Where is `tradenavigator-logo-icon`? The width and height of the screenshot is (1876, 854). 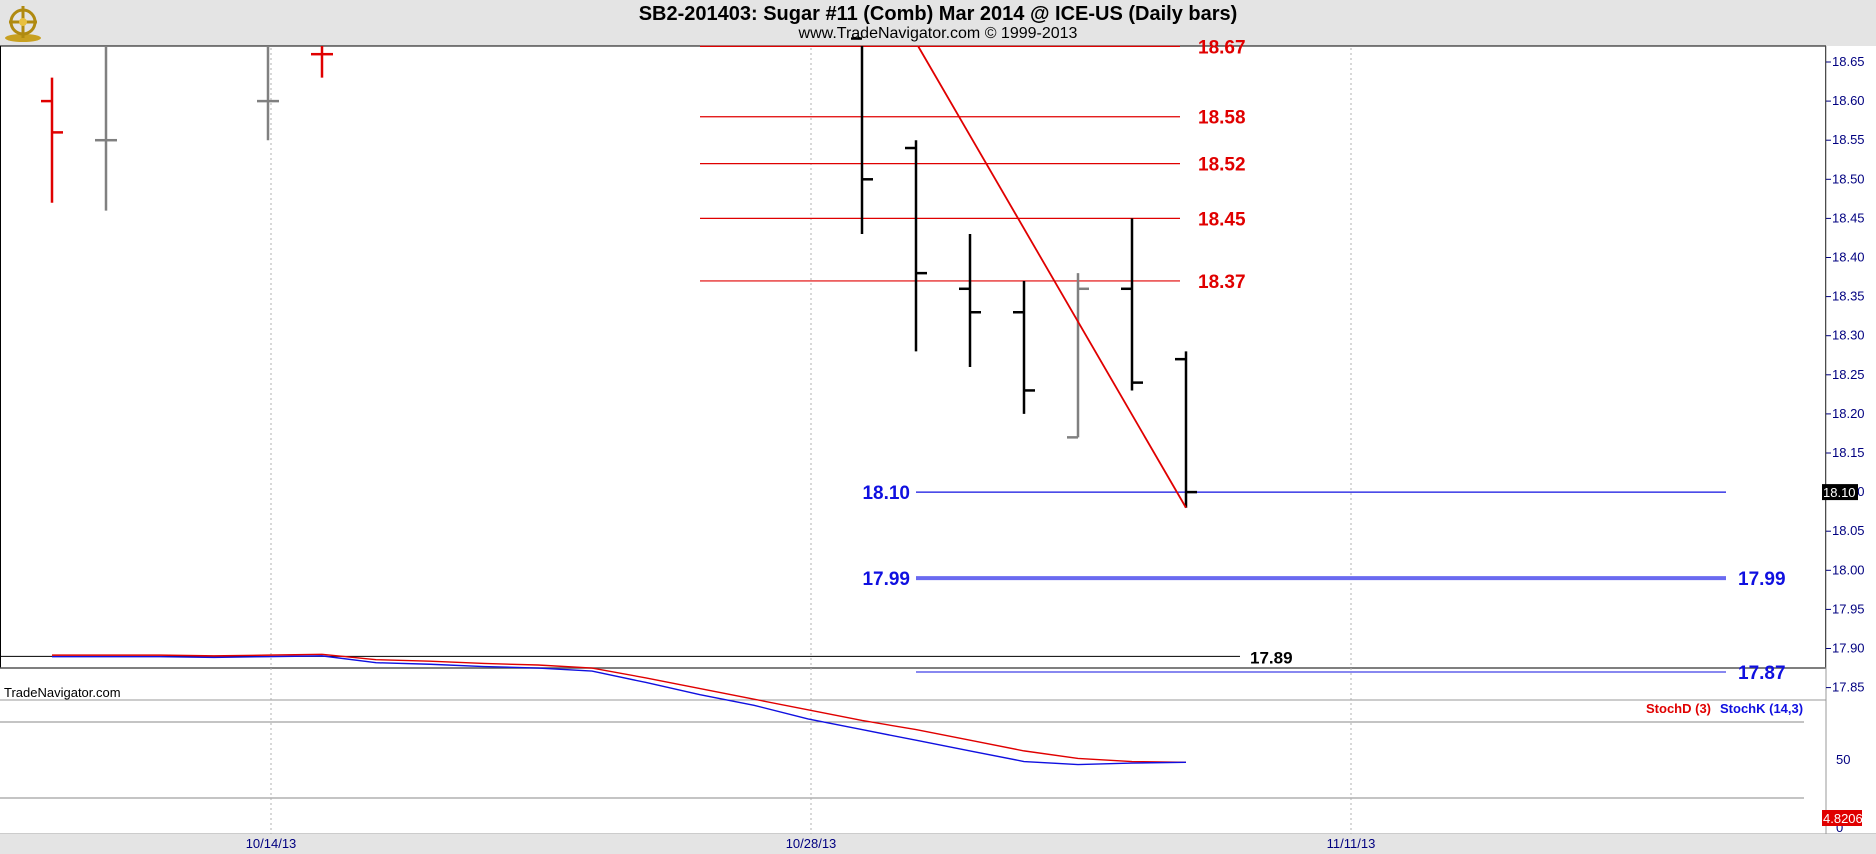
tradenavigator-logo-icon is located at coordinates (23, 24).